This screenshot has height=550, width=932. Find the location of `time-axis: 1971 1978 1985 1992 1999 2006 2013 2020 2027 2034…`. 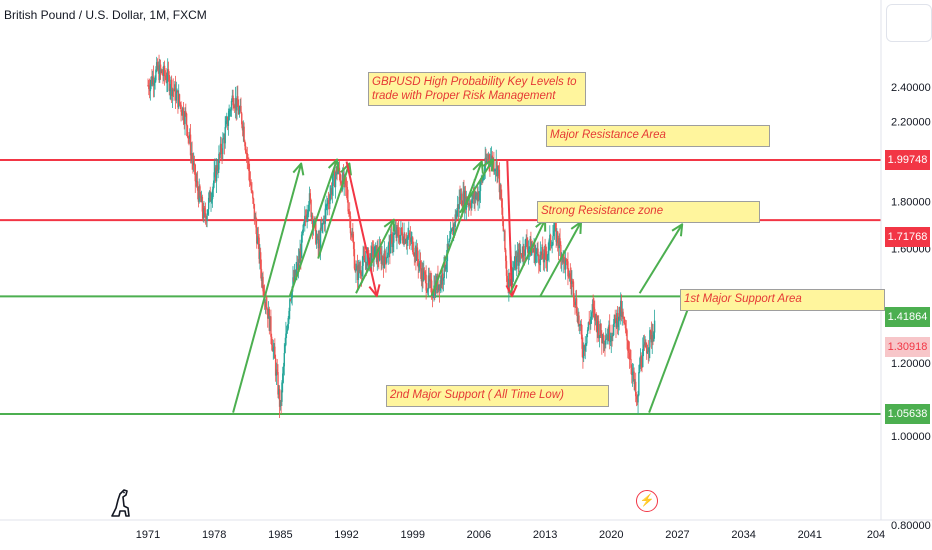

time-axis: 1971 1978 1985 1992 1999 2006 2013 2020 2027 2034… is located at coordinates (510, 535).